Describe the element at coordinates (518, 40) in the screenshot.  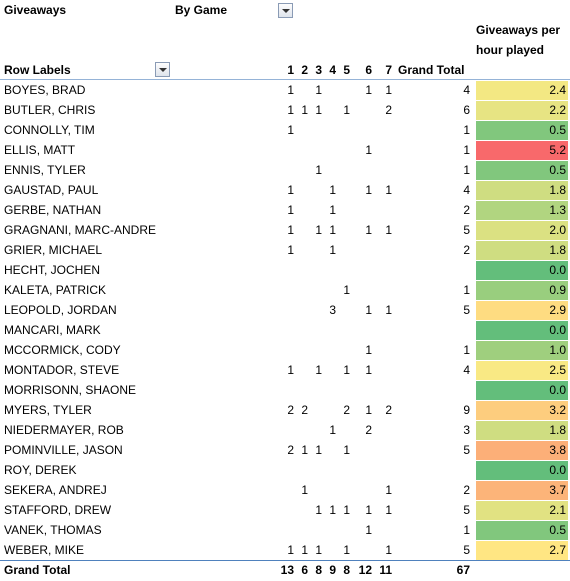
I see `rate-header: Giveaways per hour played` at that location.